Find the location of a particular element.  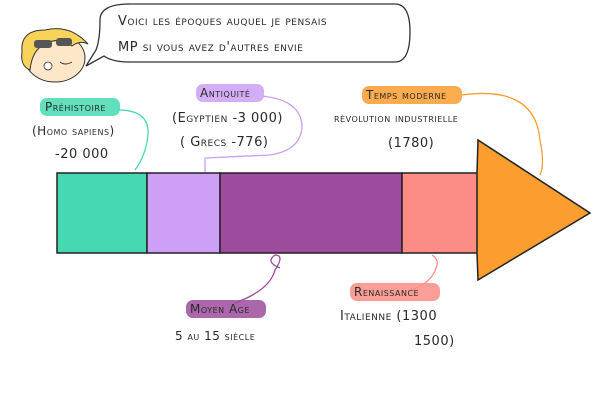

speech-line: Voici les époques auquel je pensais is located at coordinates (222, 21).